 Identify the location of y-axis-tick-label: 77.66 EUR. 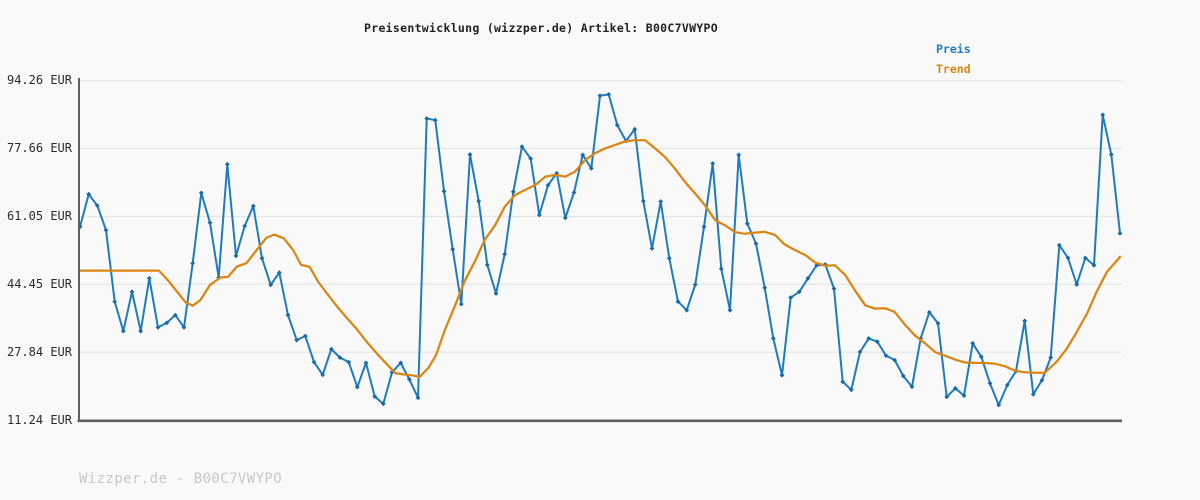
(39, 148).